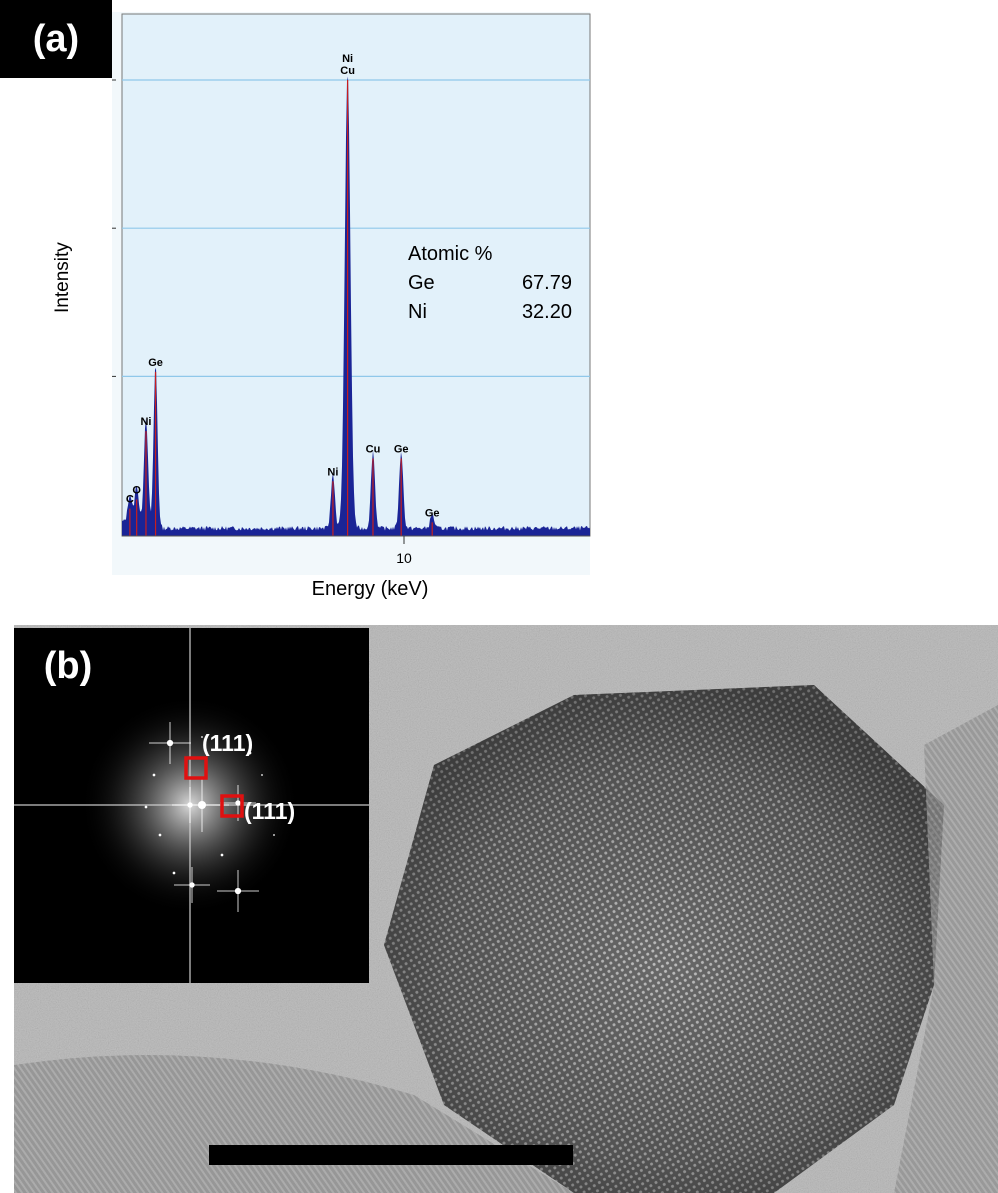  I want to click on fft-spots, so click(209, 817).